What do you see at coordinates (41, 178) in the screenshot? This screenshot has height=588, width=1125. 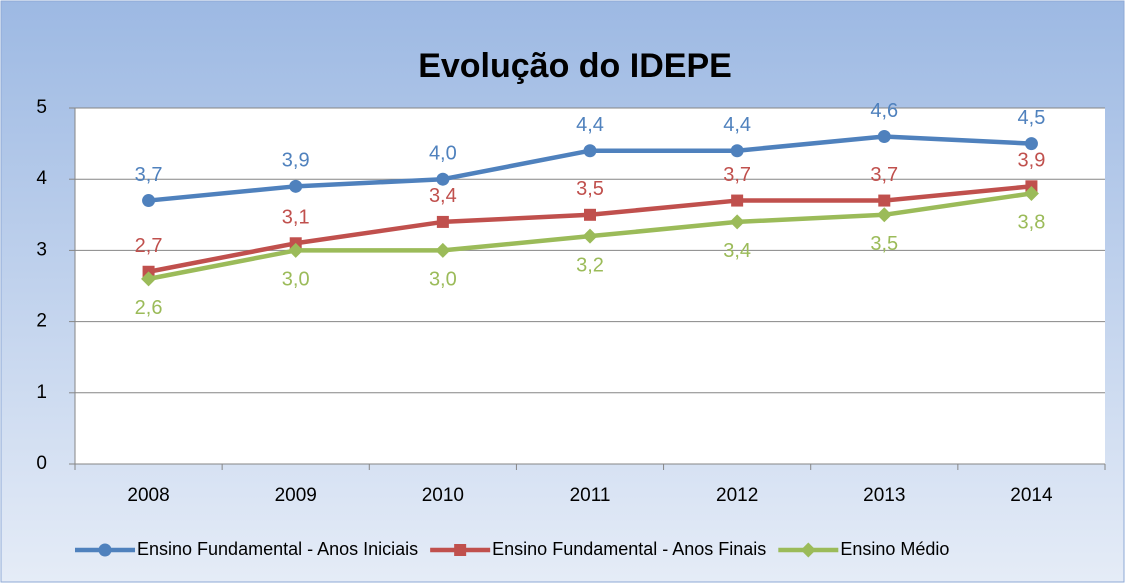 I see `y-tick-label: 4` at bounding box center [41, 178].